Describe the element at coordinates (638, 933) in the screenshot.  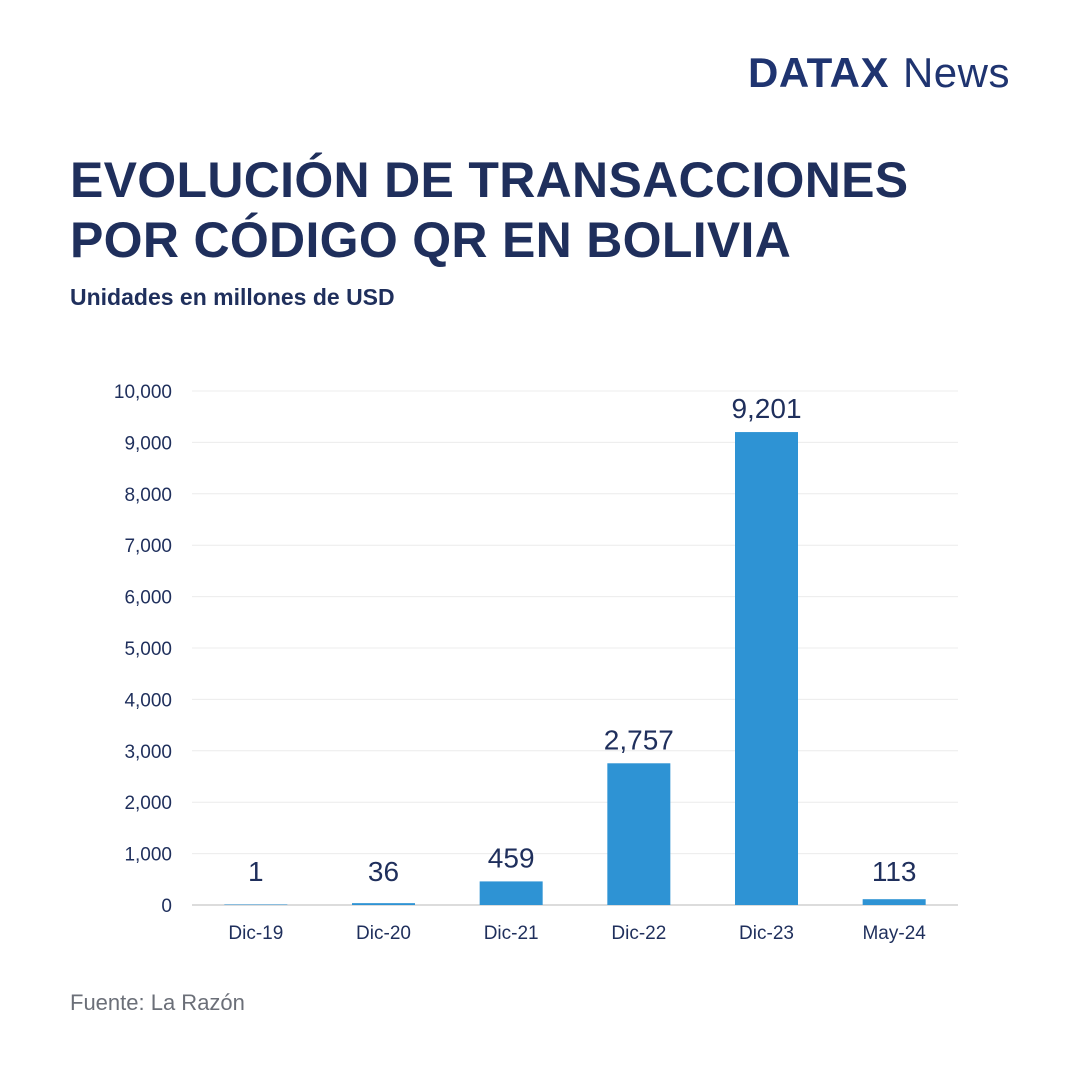
I see `x-tick-label: Dic-22` at that location.